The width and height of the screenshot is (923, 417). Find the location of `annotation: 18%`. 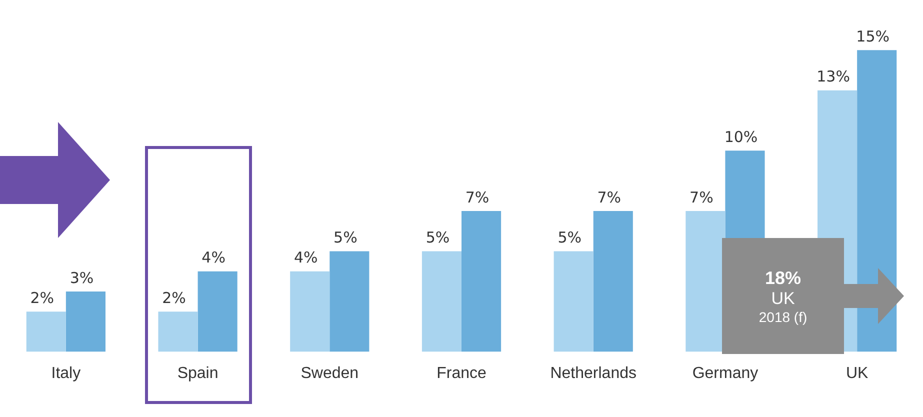

annotation: 18% is located at coordinates (783, 278).